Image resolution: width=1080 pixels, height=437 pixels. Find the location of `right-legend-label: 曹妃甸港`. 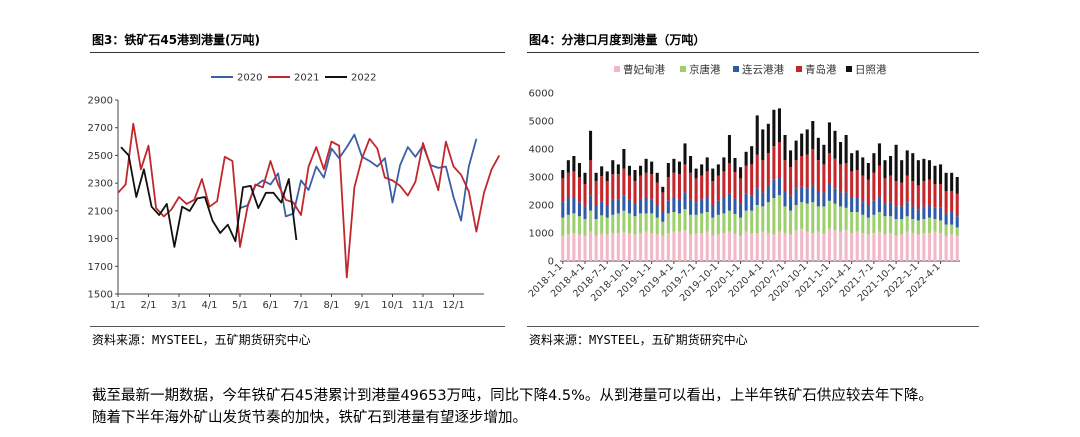

right-legend-label: 曹妃甸港 is located at coordinates (644, 69).